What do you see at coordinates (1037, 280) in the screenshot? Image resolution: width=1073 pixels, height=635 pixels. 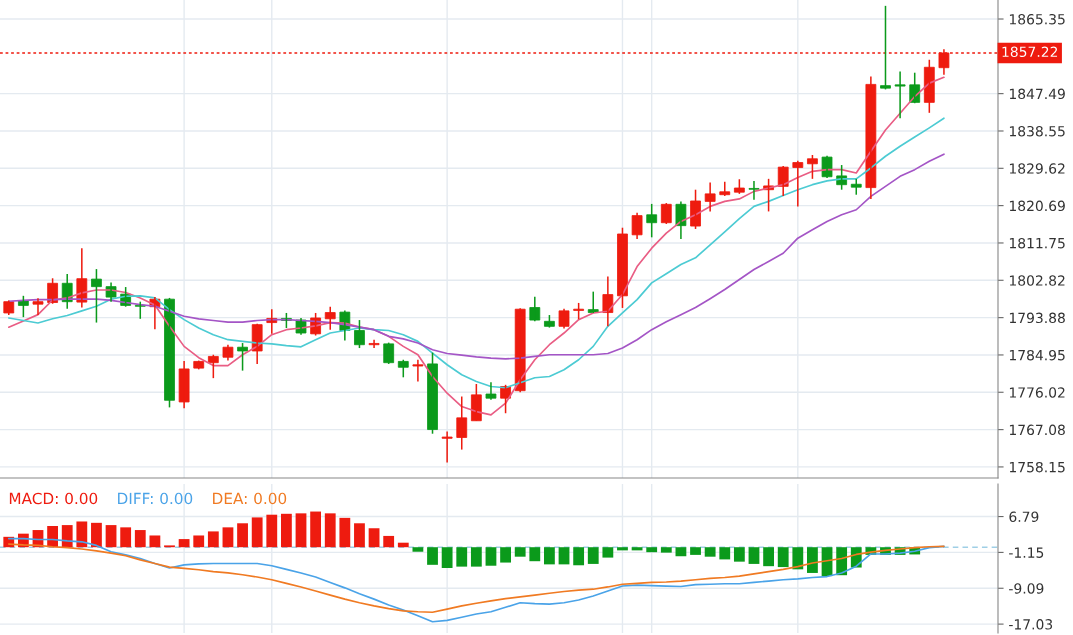 I see `y-tick-label: 1802.82` at bounding box center [1037, 280].